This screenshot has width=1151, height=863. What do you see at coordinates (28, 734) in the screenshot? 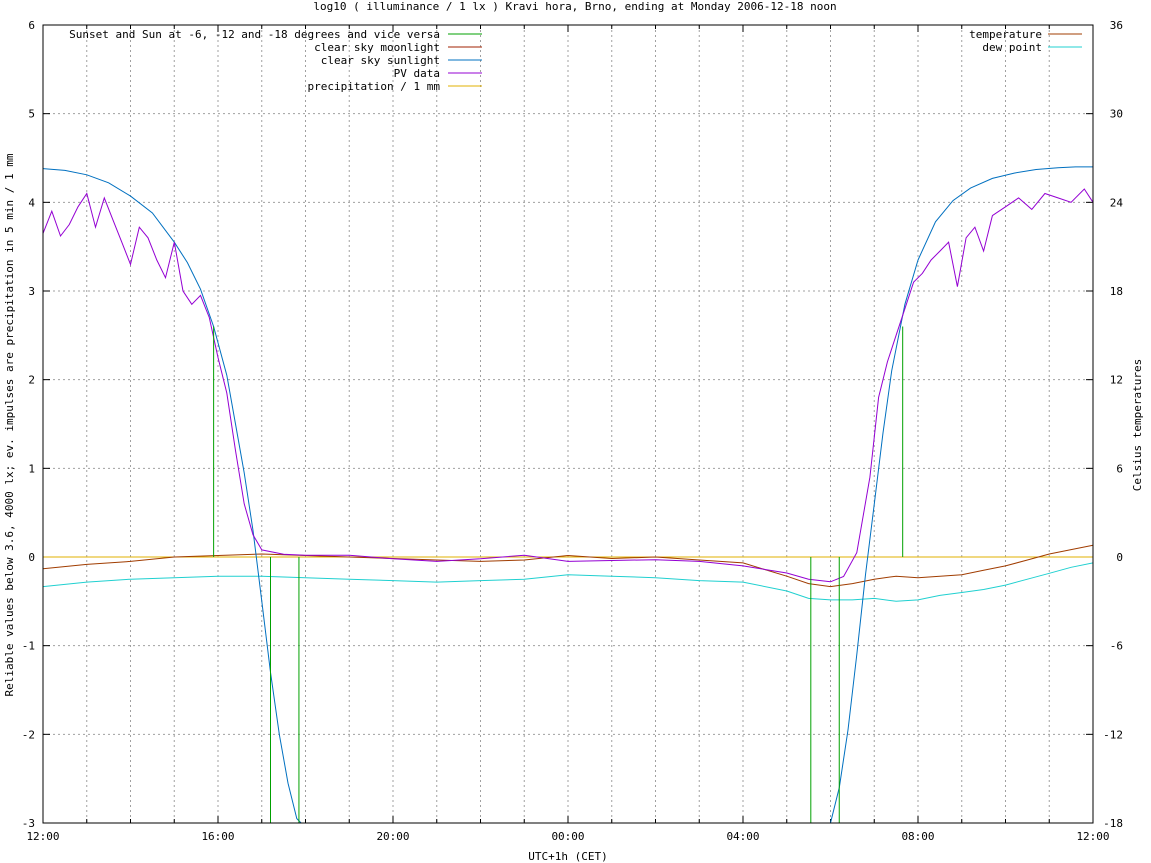
I see `y-tick-label: -2` at bounding box center [28, 734].